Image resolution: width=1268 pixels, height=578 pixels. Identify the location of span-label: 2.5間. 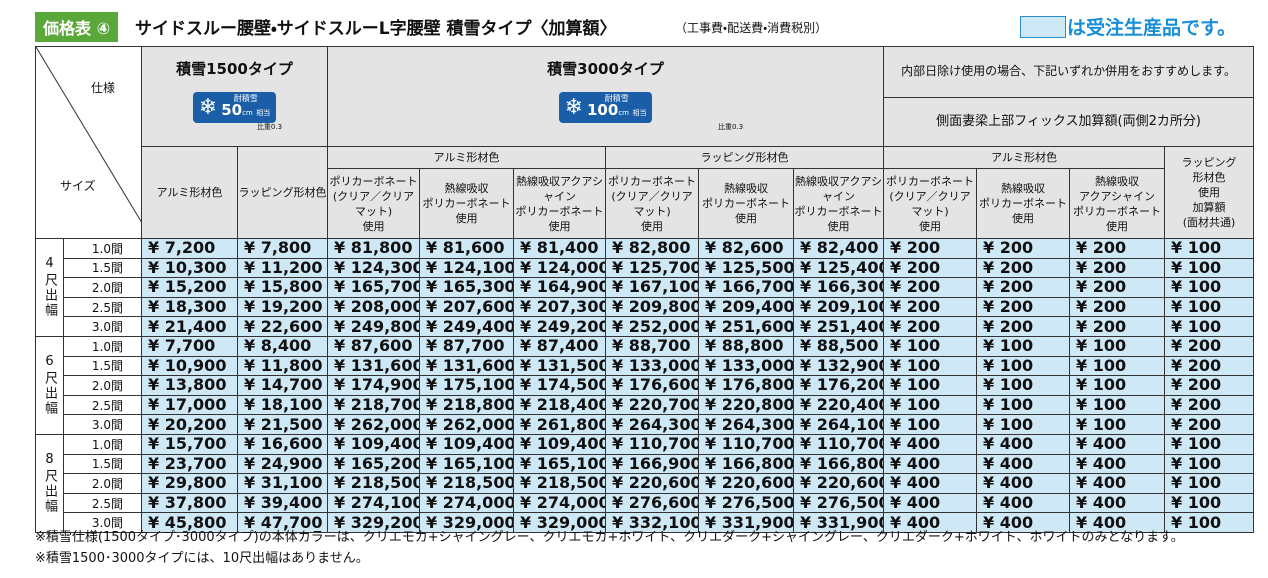
(102, 307).